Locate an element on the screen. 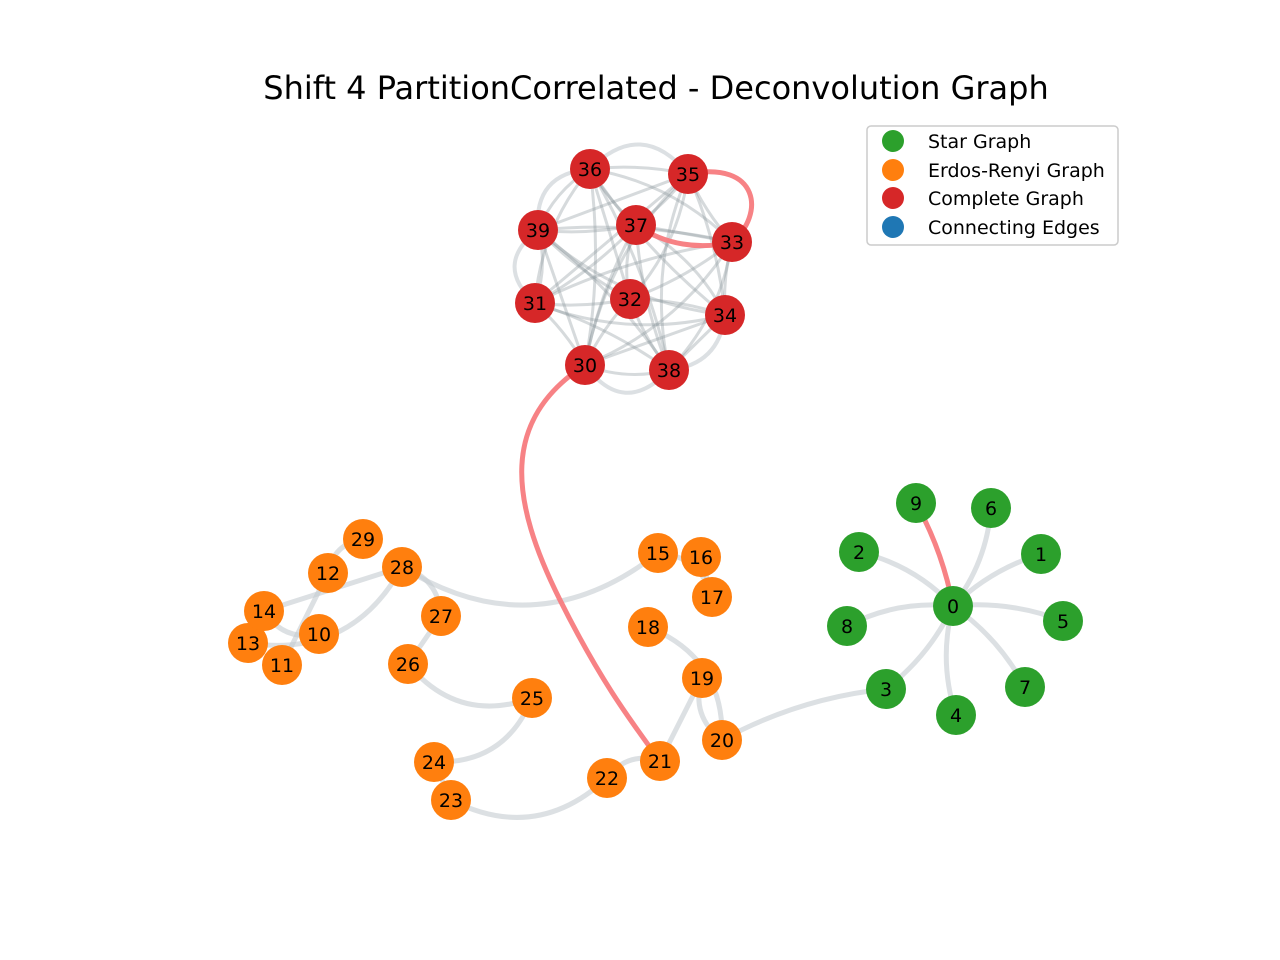 The height and width of the screenshot is (960, 1280). graph-node: 23 is located at coordinates (451, 800).